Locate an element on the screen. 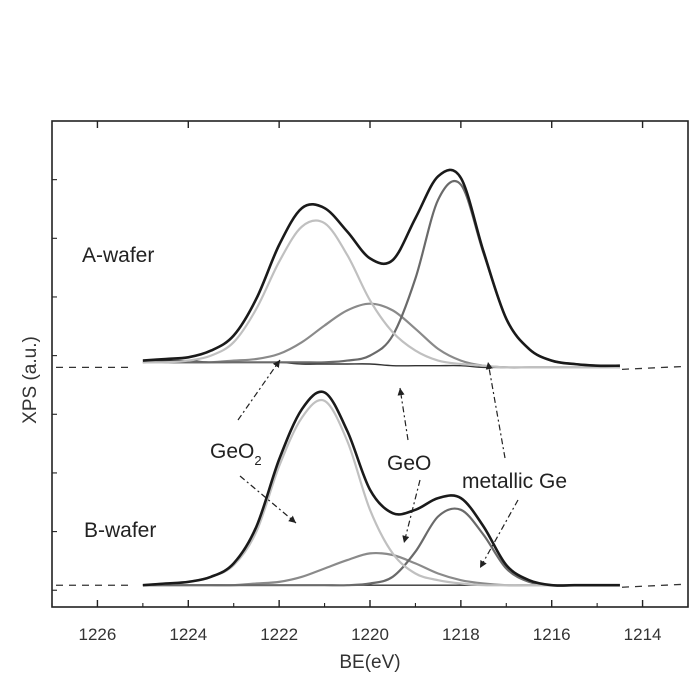  x-tick-label-1214: 1214 is located at coordinates (643, 634).